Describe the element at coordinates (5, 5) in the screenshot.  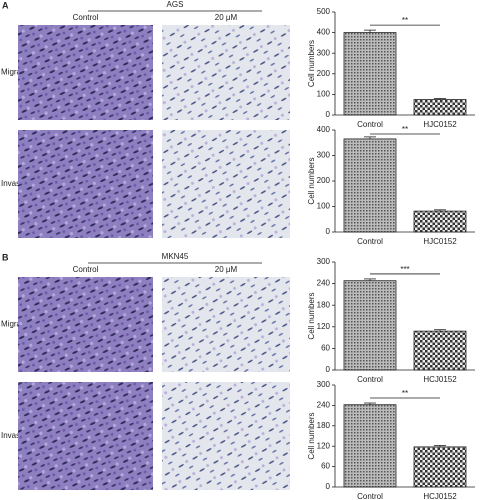
I see `panel-label: A` at that location.